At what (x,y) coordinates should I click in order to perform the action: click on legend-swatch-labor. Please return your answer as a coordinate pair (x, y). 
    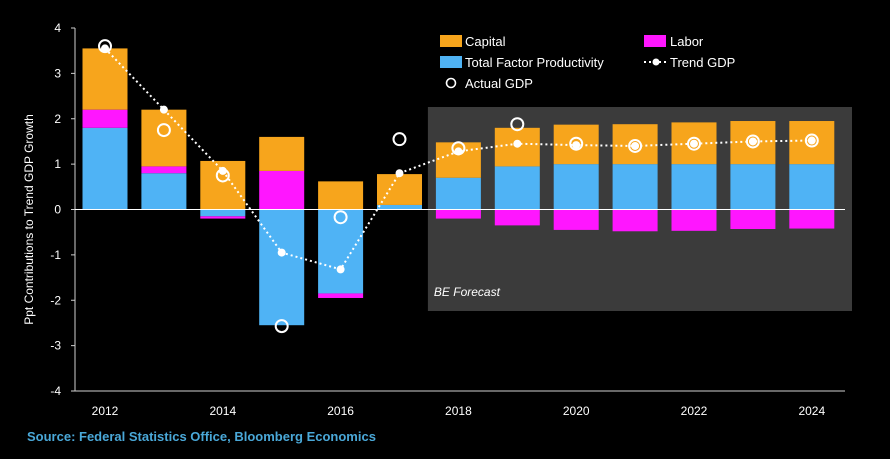
    Looking at the image, I should click on (655, 41).